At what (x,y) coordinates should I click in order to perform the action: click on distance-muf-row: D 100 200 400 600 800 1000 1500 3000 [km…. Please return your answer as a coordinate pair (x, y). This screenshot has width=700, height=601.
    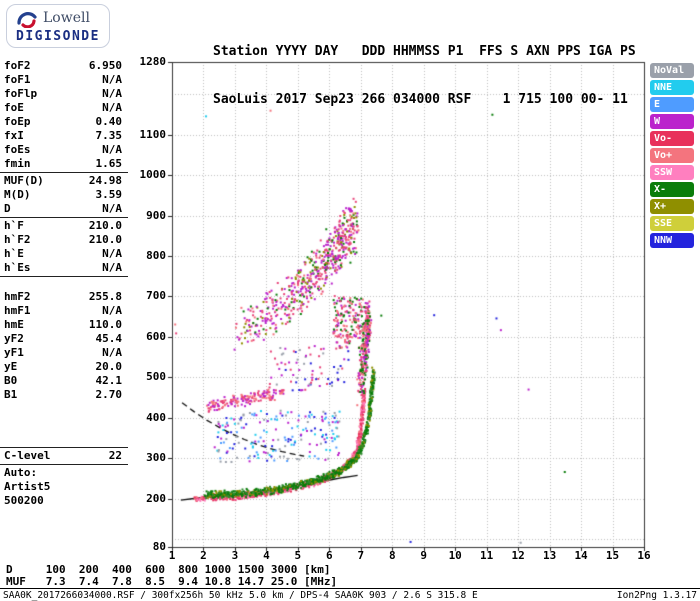
    Looking at the image, I should click on (168, 569).